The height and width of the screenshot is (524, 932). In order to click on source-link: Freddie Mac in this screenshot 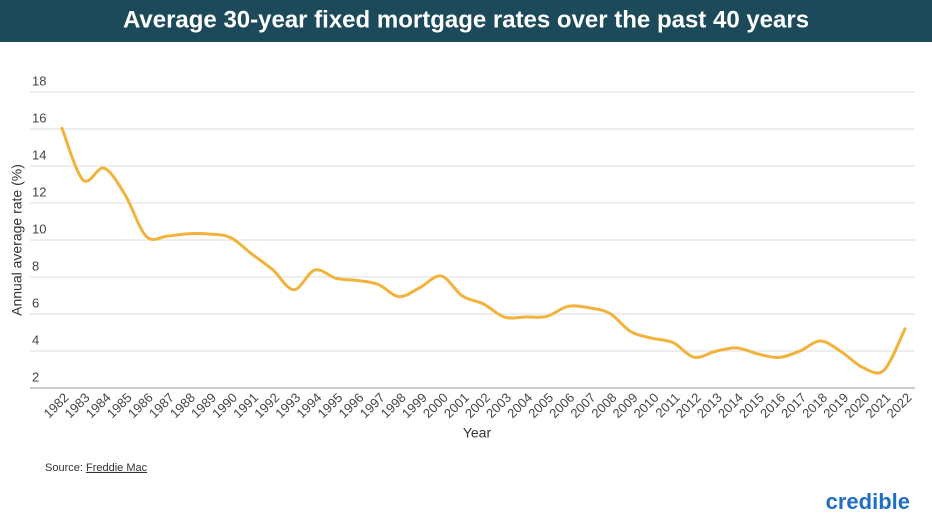, I will do `click(117, 468)`.